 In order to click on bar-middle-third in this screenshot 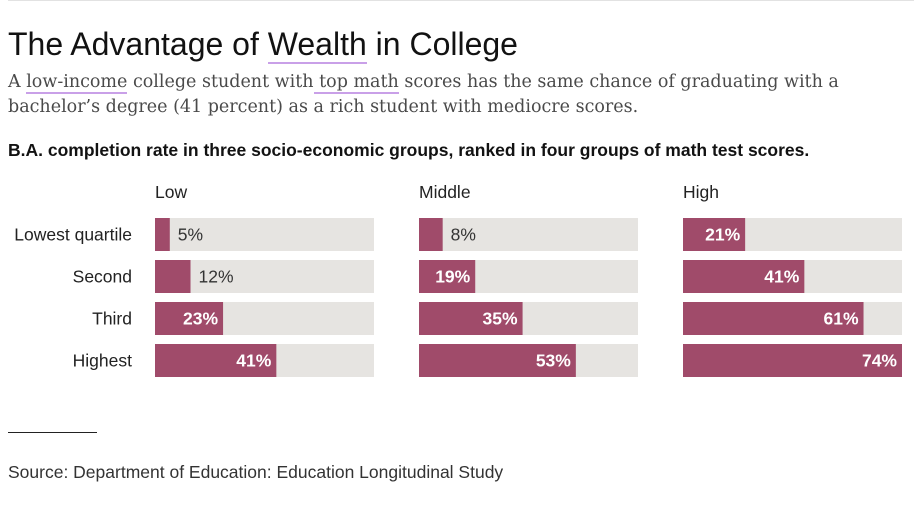, I will do `click(471, 318)`.